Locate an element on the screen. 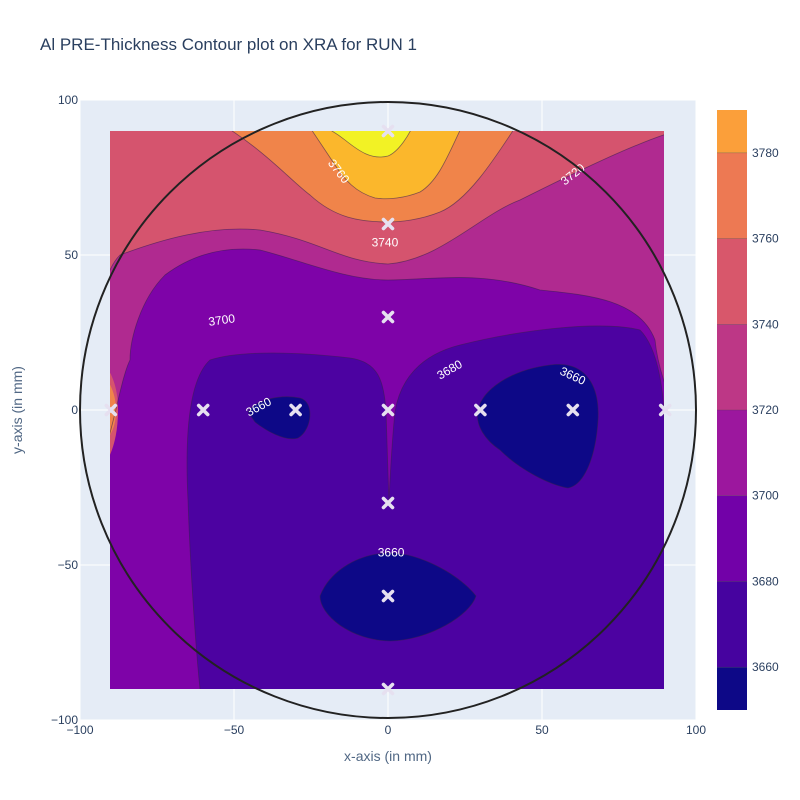 The height and width of the screenshot is (800, 800). colorbar-tick-label: 3780 is located at coordinates (765, 153).